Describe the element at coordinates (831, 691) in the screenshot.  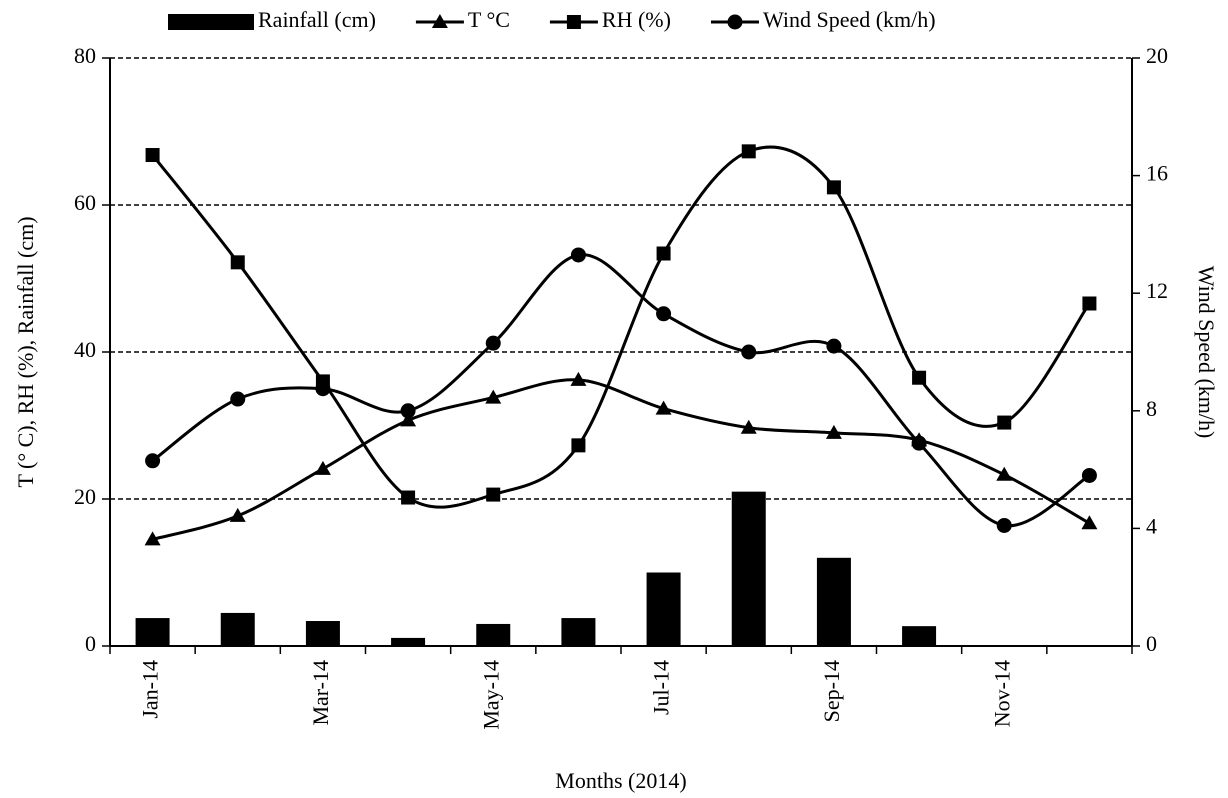
I see `x-tick-label: Sep-14` at that location.